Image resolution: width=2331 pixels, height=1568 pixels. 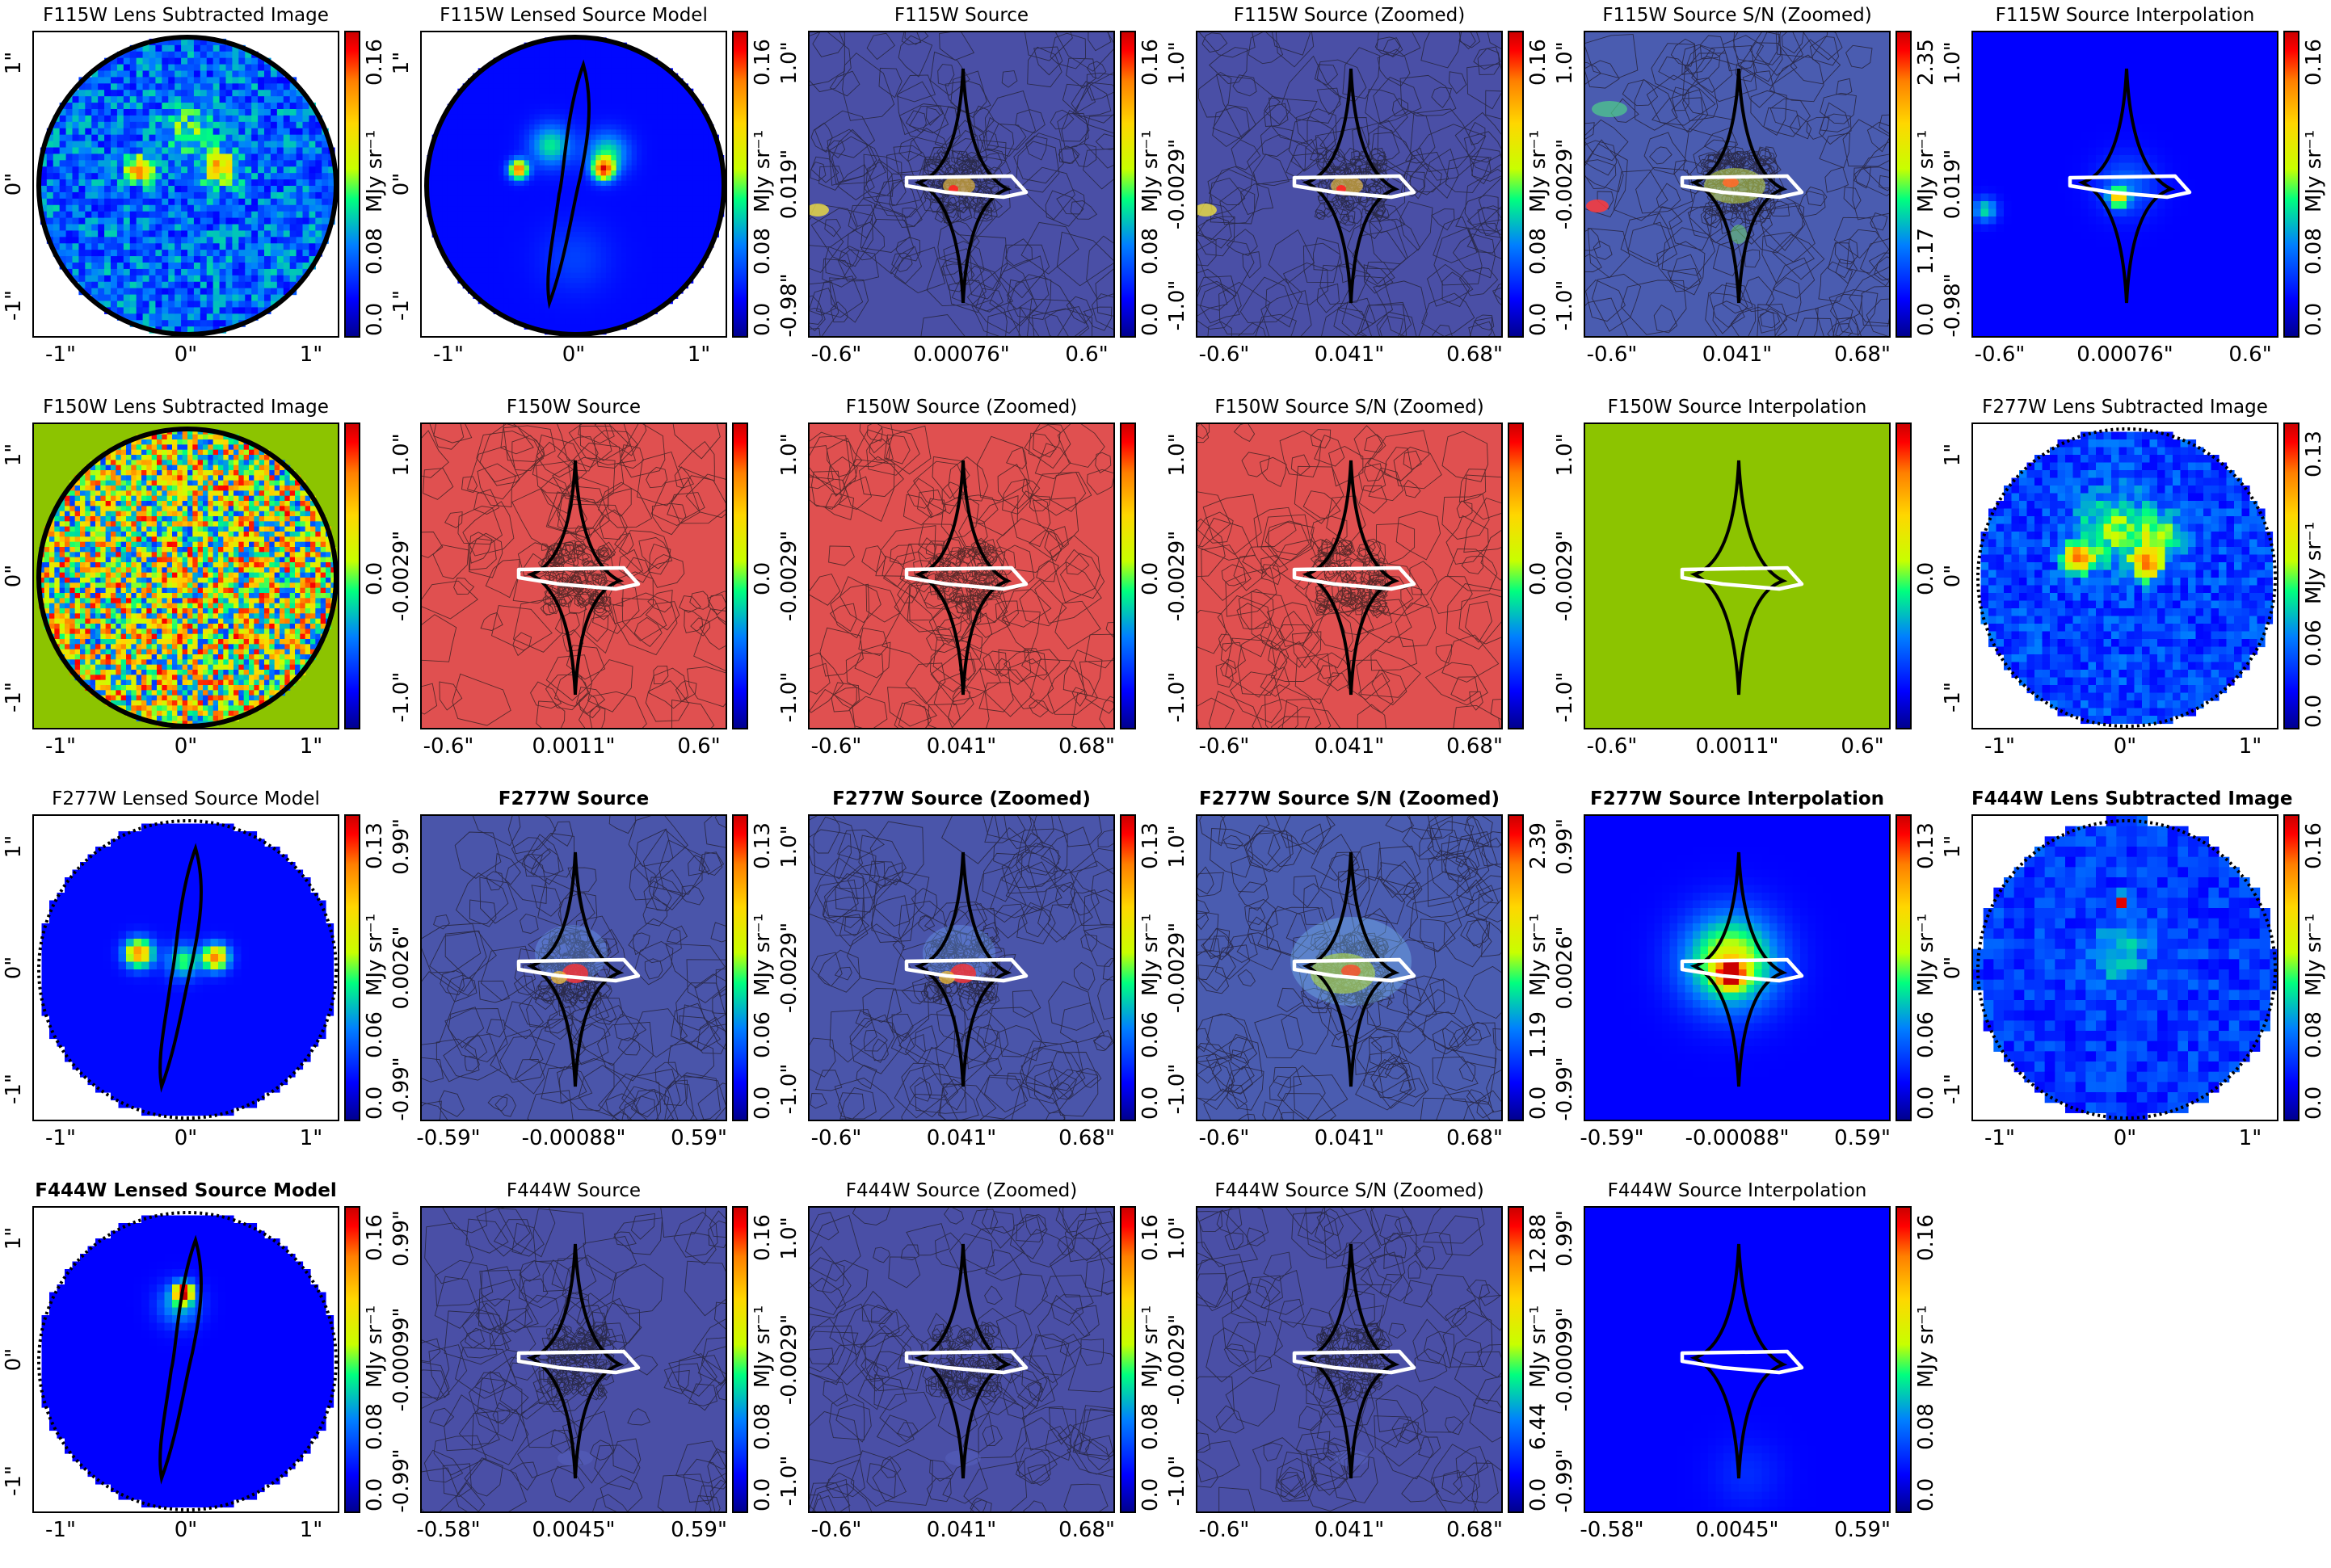 What do you see at coordinates (1538, 319) in the screenshot?
I see `colorbar-tick-label: 0.0` at bounding box center [1538, 319].